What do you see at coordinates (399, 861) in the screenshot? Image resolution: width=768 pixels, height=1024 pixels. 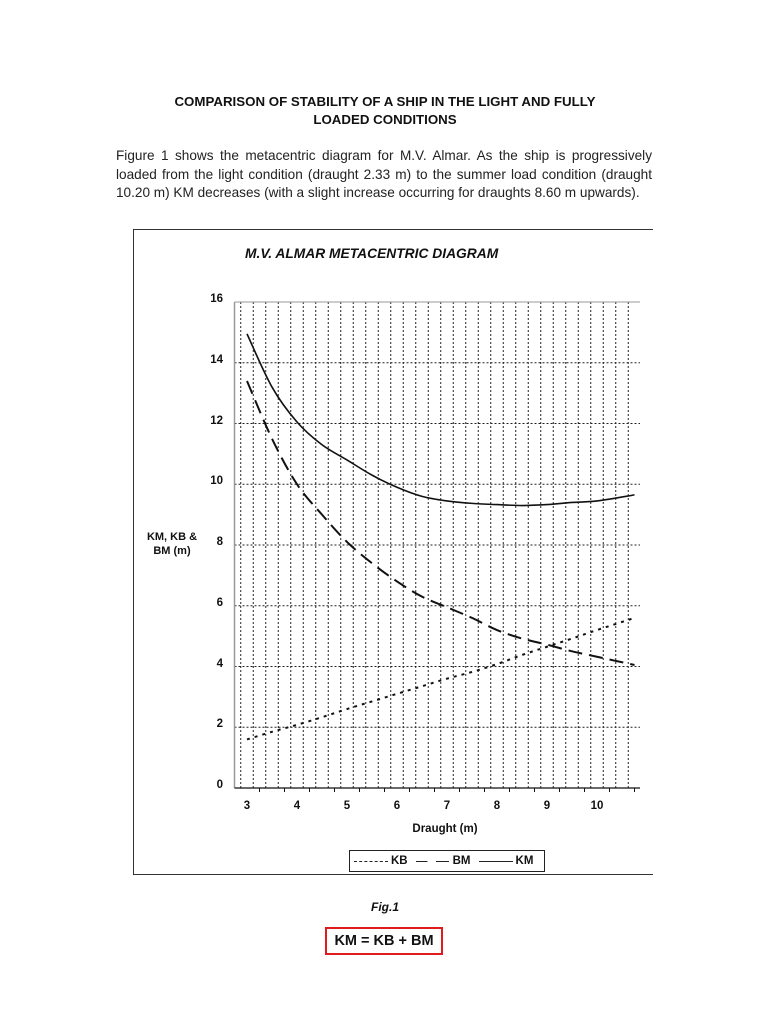 I see `legend-label: KB` at bounding box center [399, 861].